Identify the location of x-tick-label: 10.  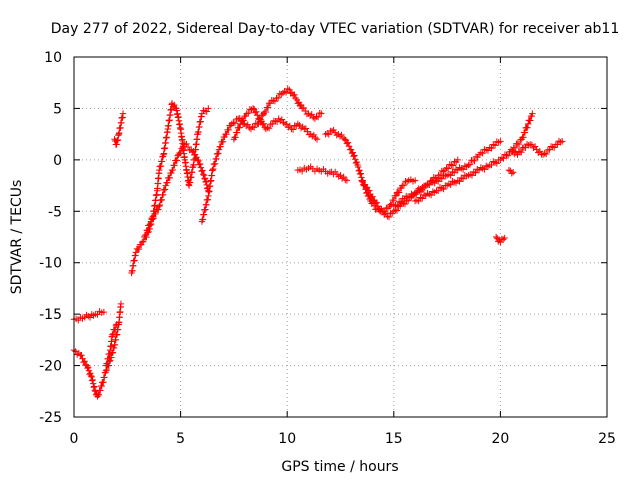
(287, 439).